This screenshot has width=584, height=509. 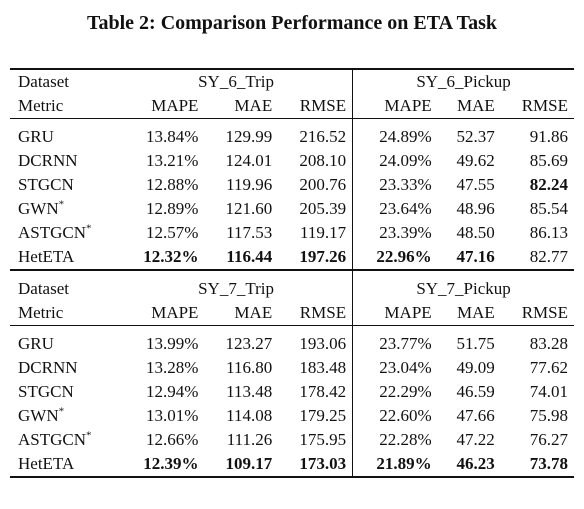 I want to click on metric-value: 48.96, so click(x=475, y=208).